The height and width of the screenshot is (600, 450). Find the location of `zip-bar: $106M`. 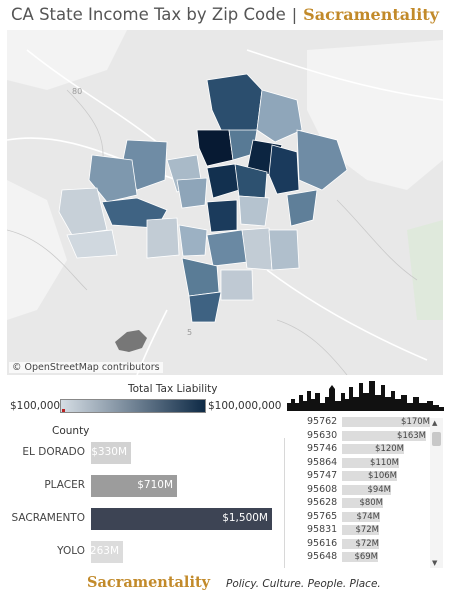

zip-bar: $106M is located at coordinates (369, 476).